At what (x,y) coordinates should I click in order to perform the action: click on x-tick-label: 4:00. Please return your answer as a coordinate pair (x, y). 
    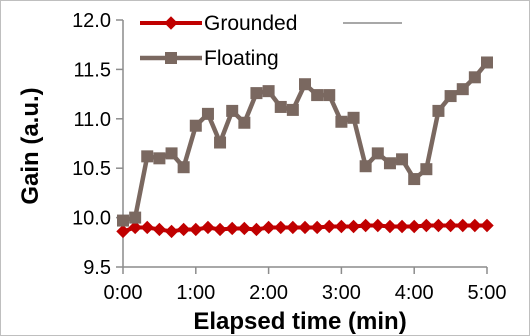
    Looking at the image, I should click on (414, 293).